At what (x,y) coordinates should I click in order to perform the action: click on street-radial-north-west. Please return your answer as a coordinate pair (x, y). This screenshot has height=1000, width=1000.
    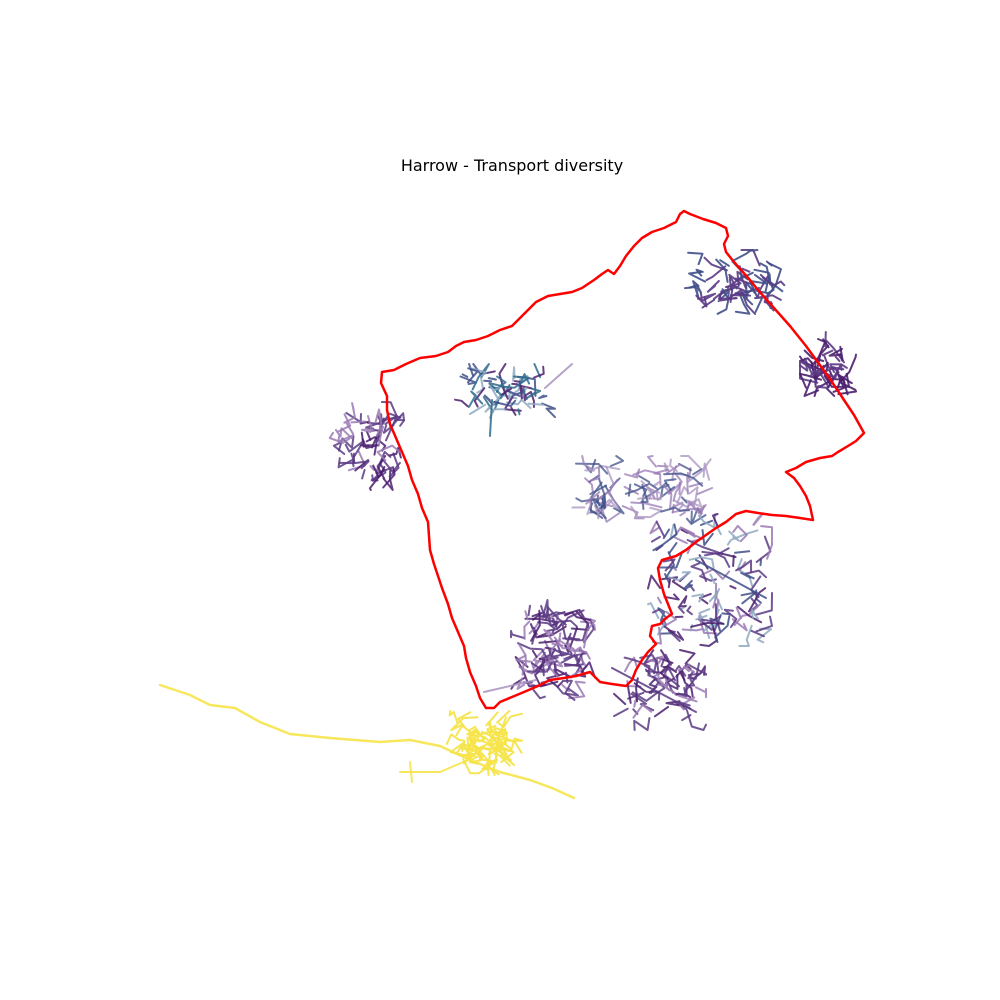
    Looking at the image, I should click on (558, 376).